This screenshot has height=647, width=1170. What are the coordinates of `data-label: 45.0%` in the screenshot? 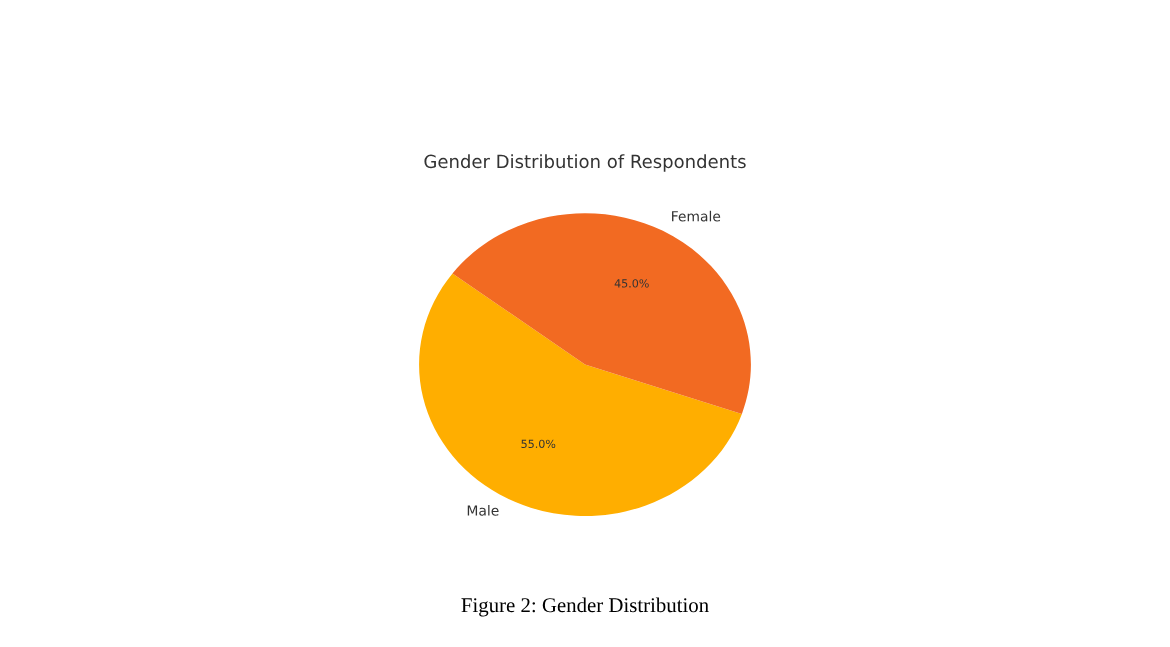 It's located at (631, 283).